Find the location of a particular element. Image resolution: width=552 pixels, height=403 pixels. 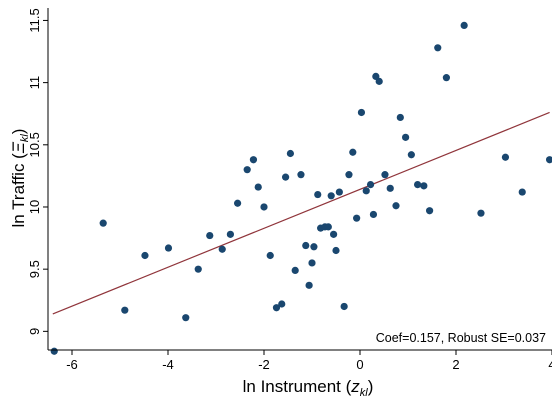

x-tick-label: 0 is located at coordinates (359, 364).